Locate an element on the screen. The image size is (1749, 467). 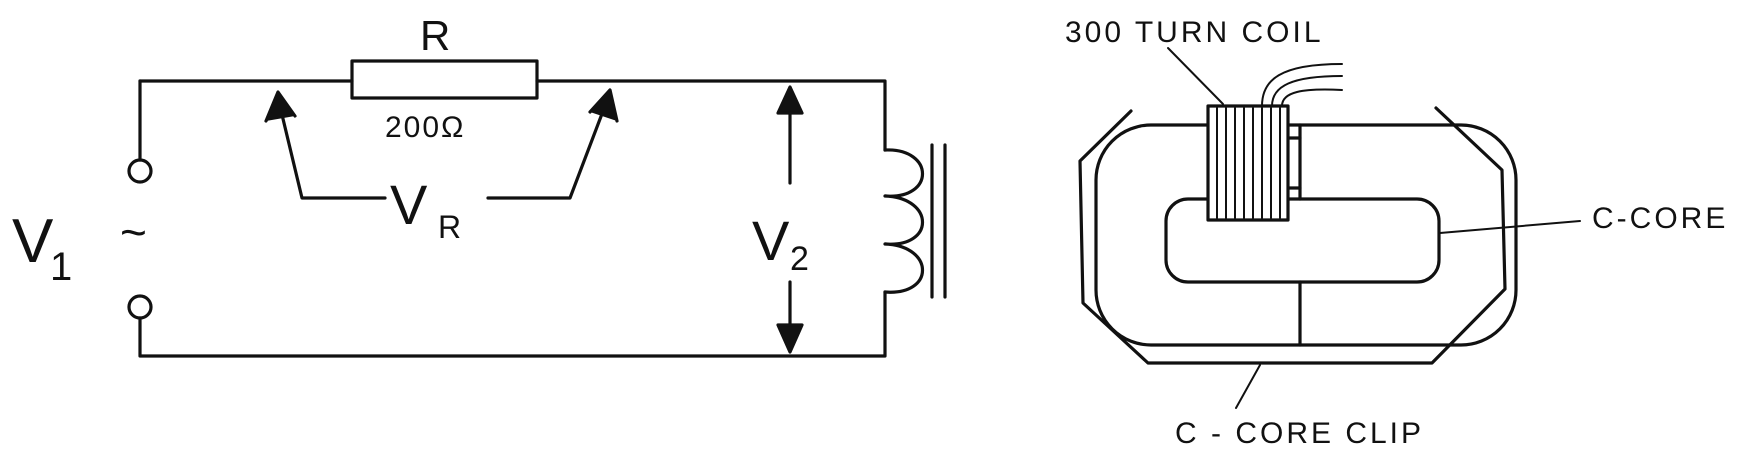
c-core-clip-outline is located at coordinates (1292, 235).